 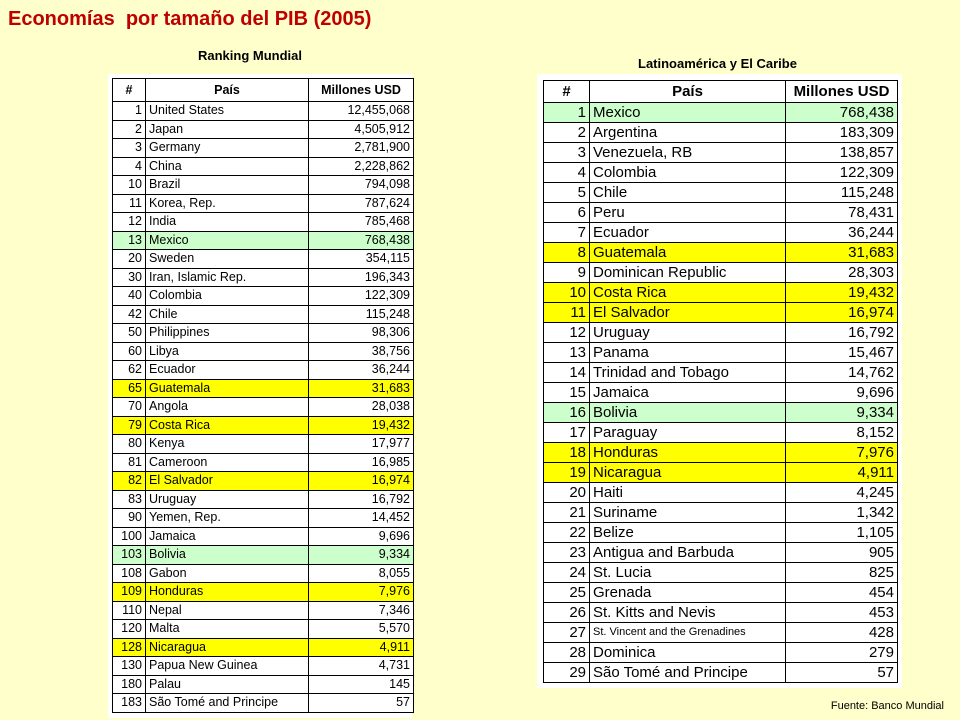 I want to click on table-row: 15 Jamaica 9,696, so click(x=720, y=392).